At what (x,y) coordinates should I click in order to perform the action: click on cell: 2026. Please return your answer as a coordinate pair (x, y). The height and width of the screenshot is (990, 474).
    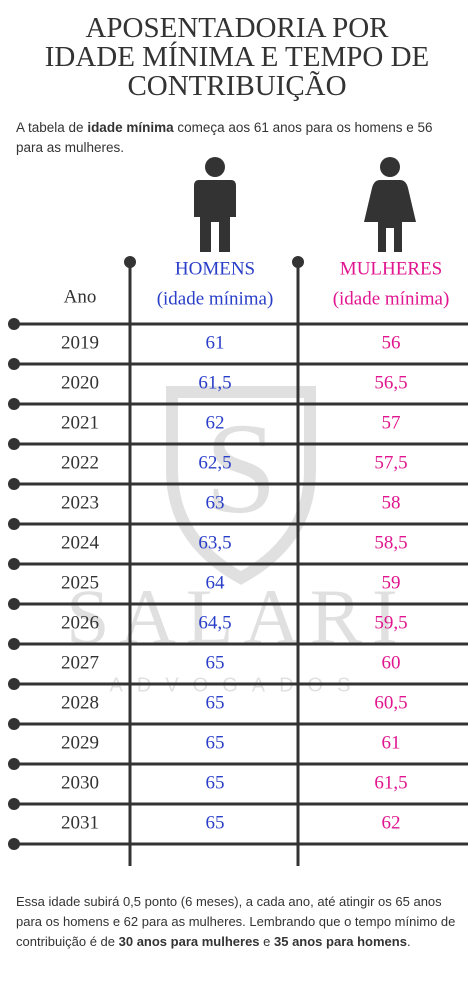
    Looking at the image, I should click on (80, 622).